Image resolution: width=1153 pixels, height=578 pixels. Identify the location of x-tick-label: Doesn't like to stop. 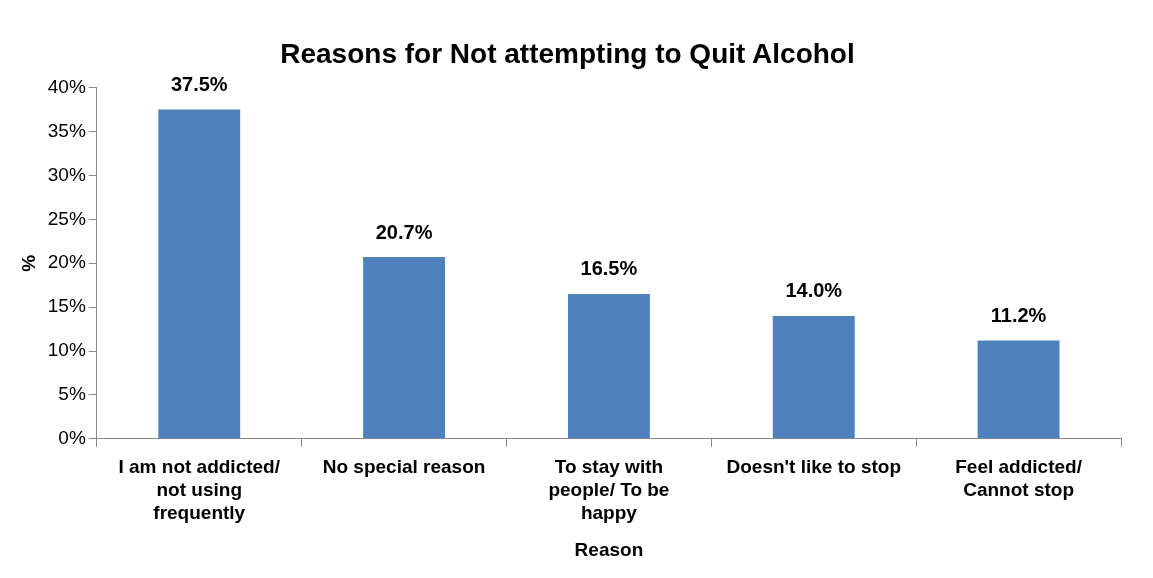
(813, 467).